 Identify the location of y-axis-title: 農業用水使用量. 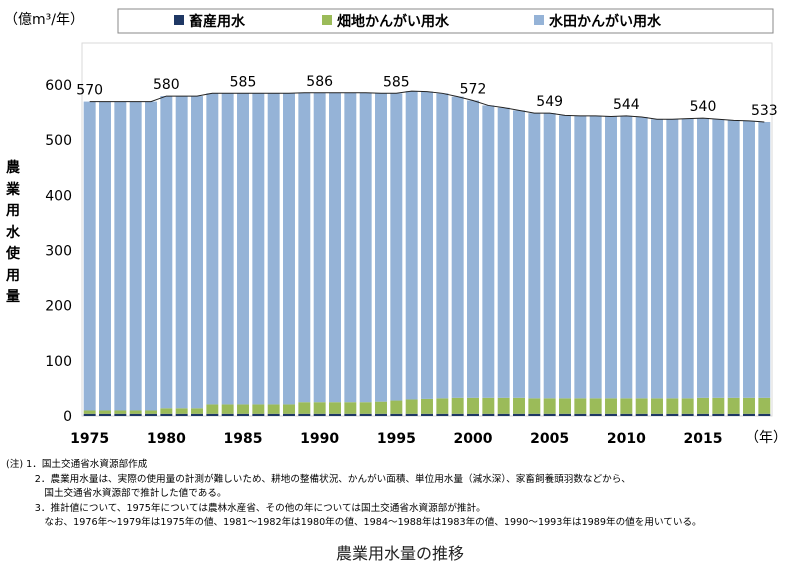
(13, 232).